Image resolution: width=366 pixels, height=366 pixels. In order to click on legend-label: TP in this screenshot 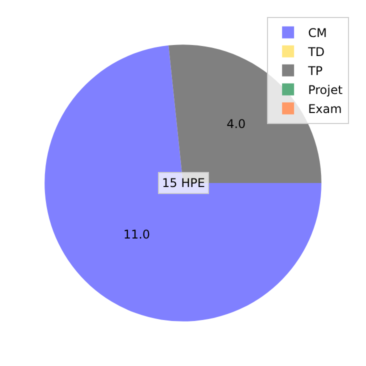, I will do `click(315, 71)`.